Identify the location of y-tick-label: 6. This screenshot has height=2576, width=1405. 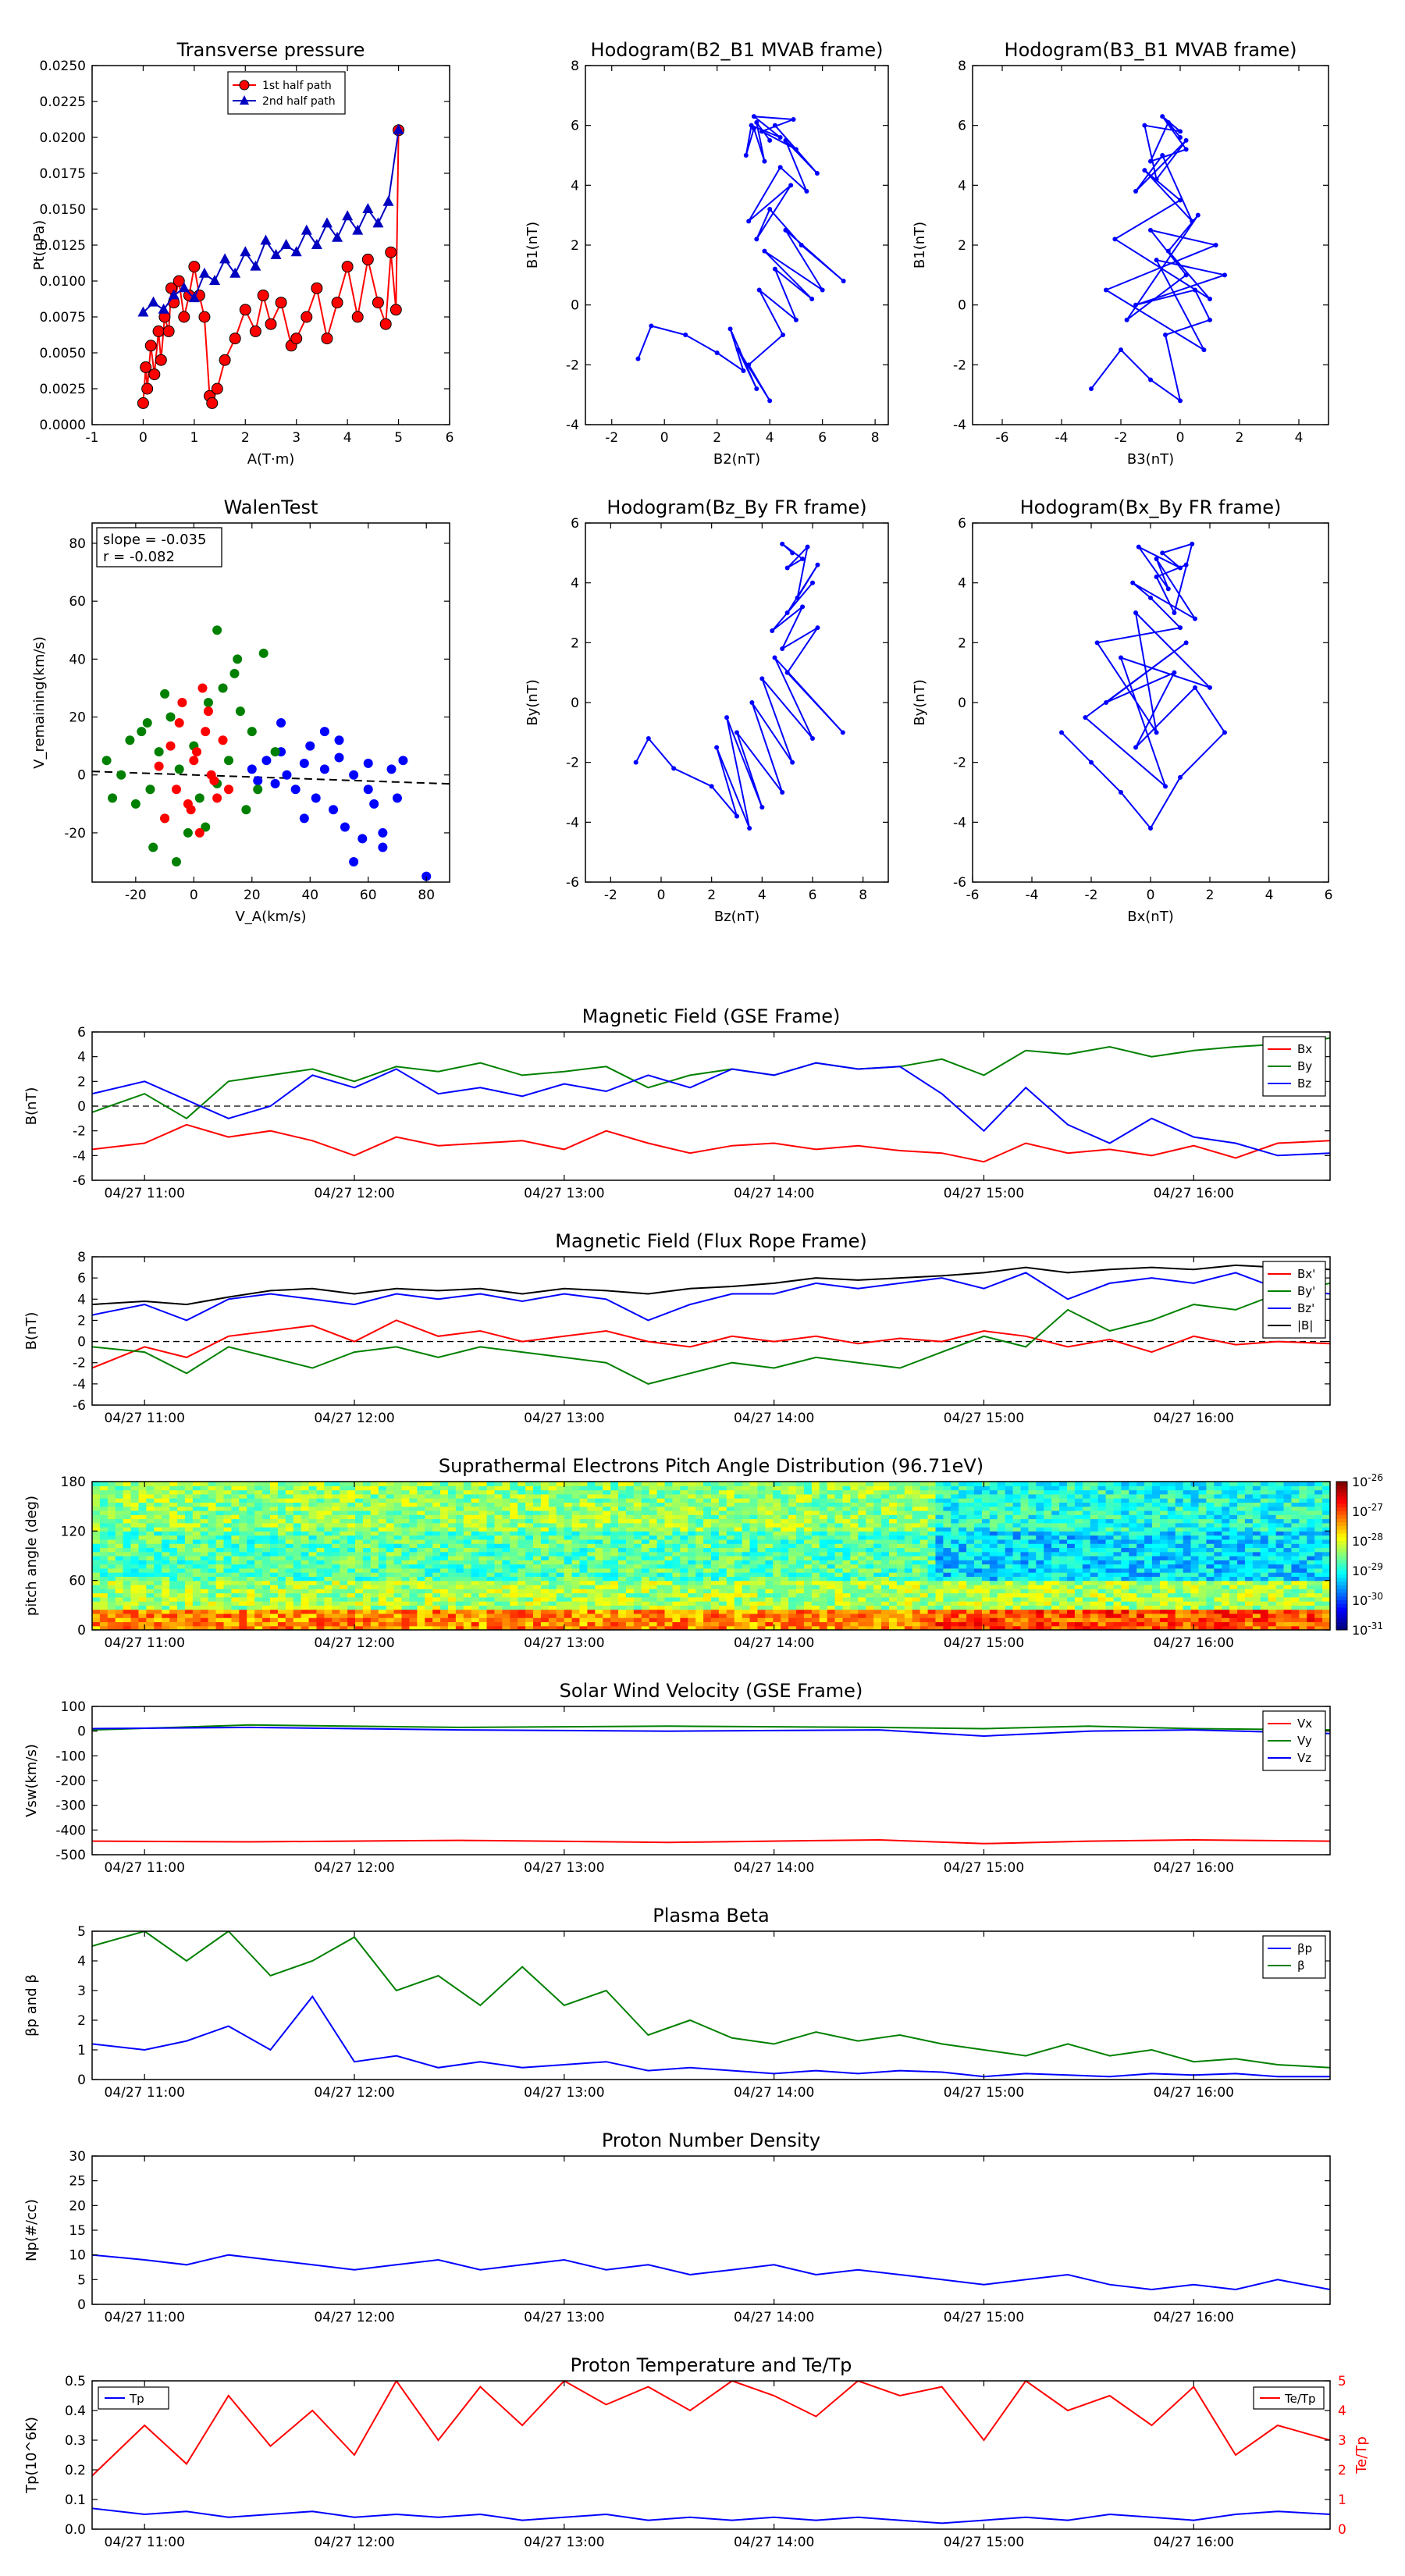
(962, 126).